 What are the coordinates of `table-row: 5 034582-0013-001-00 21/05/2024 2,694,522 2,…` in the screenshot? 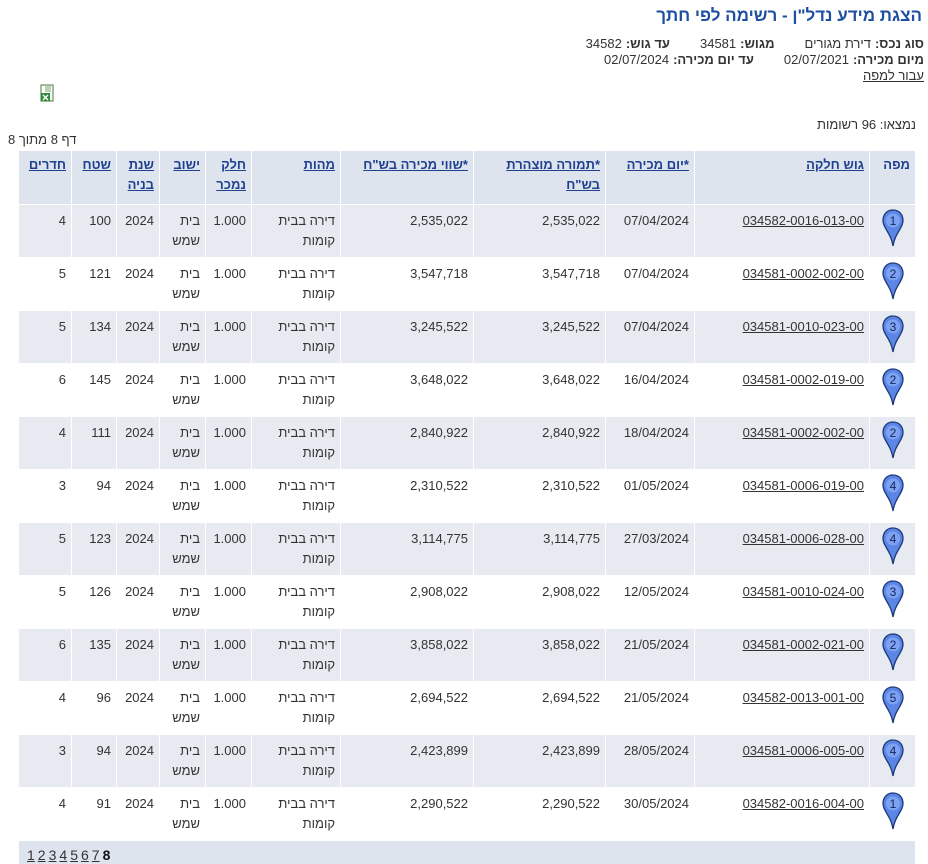 It's located at (467, 708).